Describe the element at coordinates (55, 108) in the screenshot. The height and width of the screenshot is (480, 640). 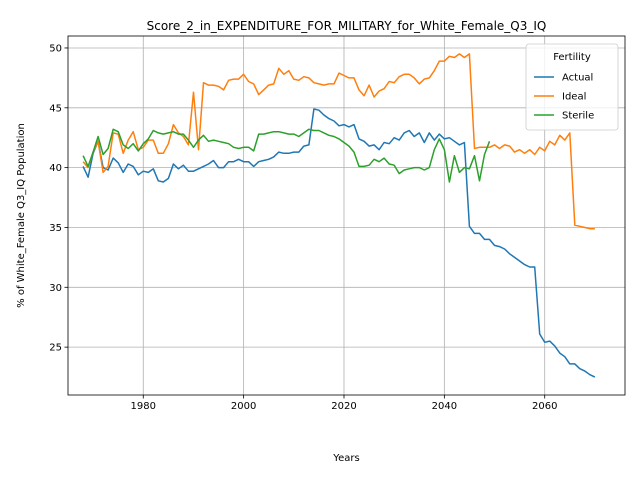
I see `y-tick-label: 45` at that location.